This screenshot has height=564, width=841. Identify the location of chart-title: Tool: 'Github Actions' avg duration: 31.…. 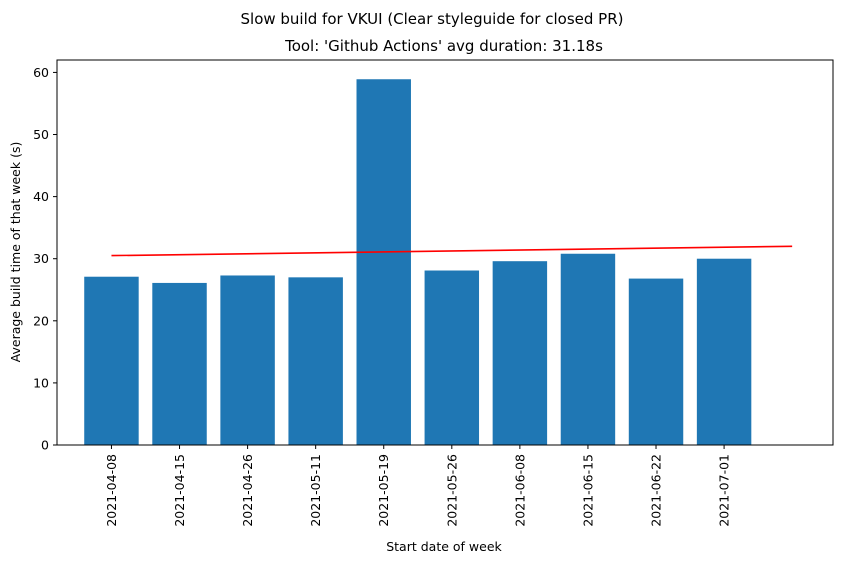
(443, 46).